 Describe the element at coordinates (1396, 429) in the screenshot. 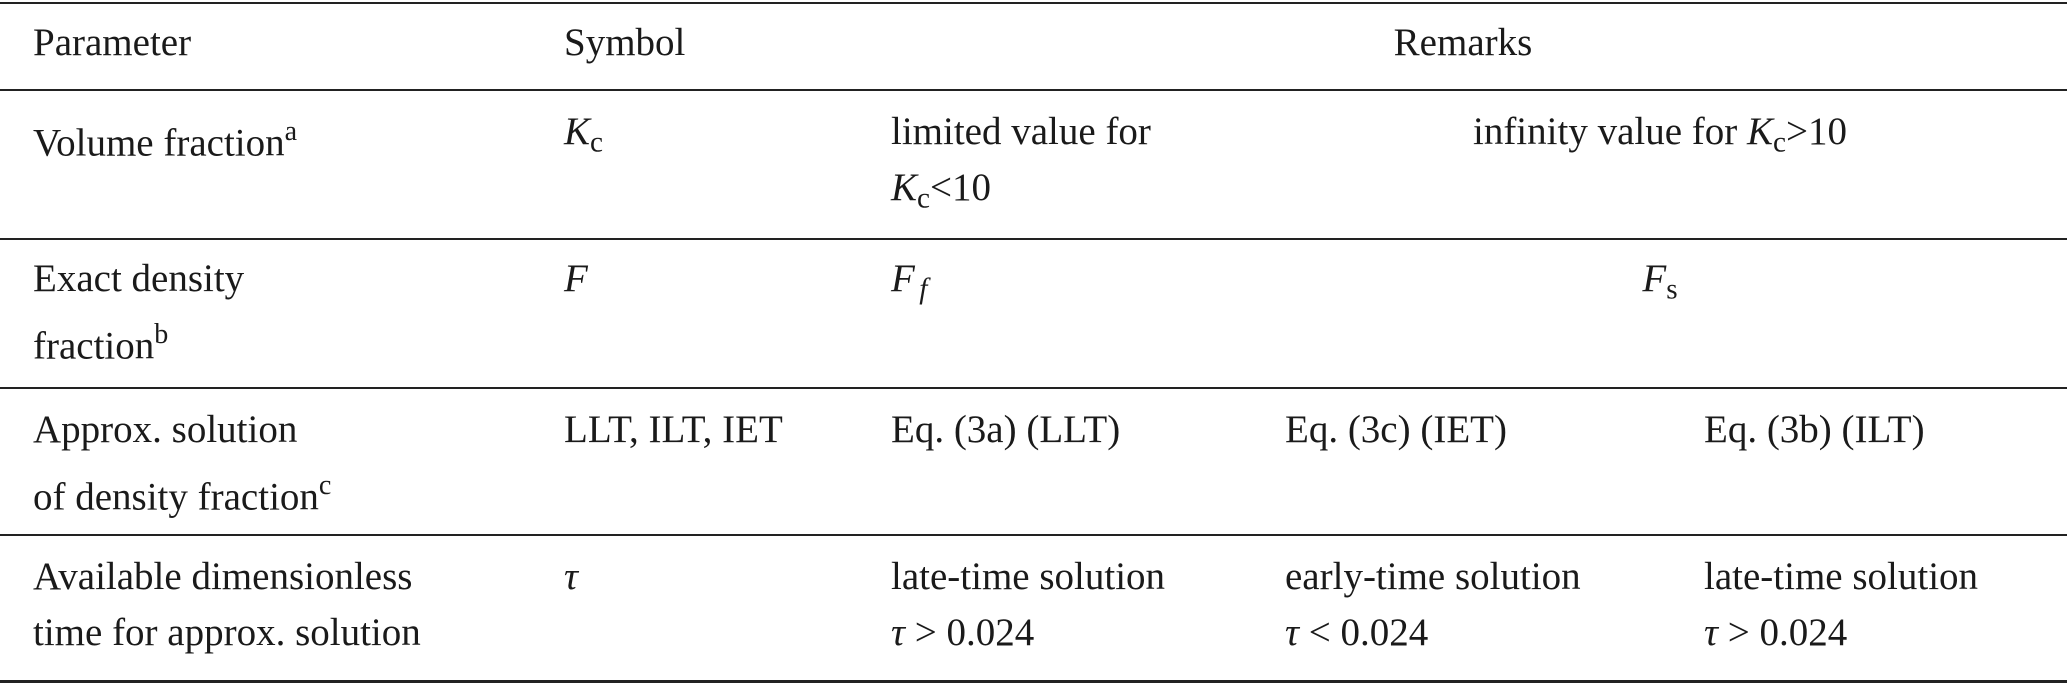

I see `remark-cell: Eq. (3c) (IET)` at that location.